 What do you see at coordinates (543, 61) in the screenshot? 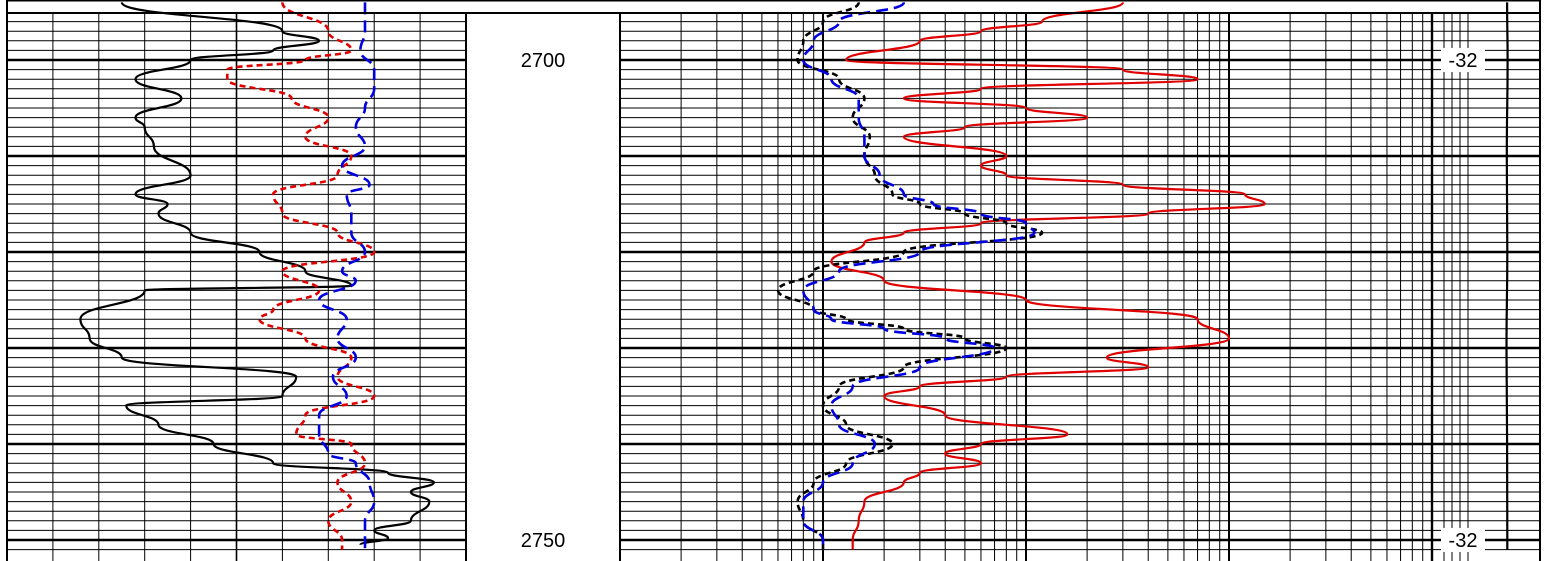
I see `depth-label: 2700` at bounding box center [543, 61].